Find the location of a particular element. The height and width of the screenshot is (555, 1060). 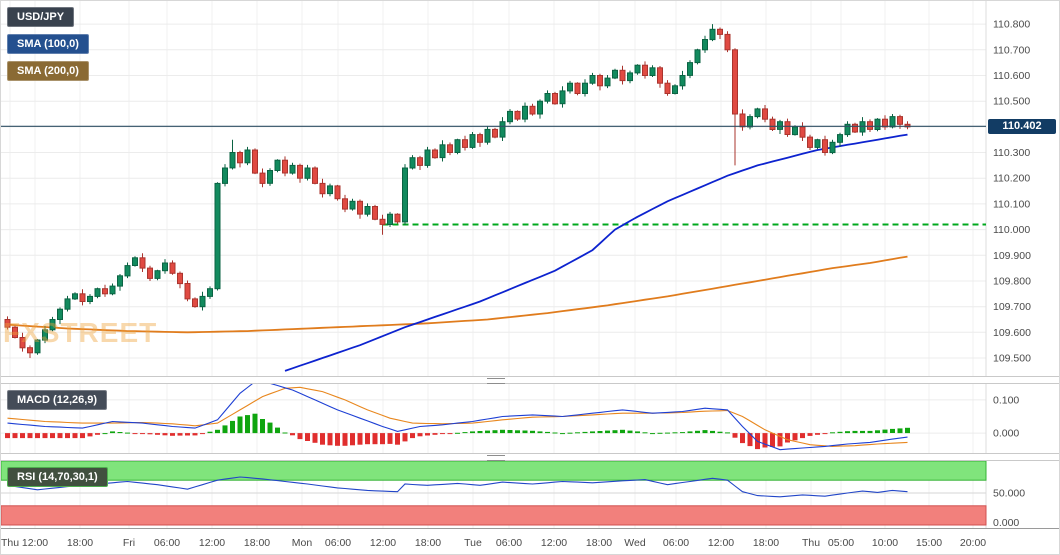

svg-text: 109.600 is located at coordinates (1012, 333).